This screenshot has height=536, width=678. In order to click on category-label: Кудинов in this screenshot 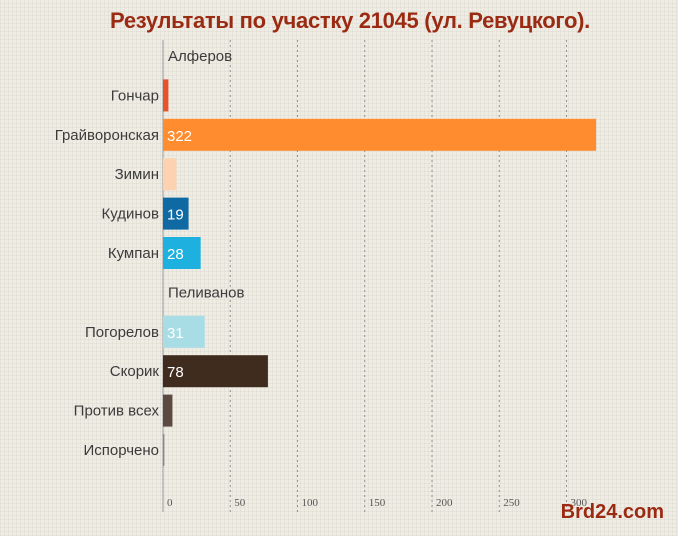, I will do `click(130, 214)`.